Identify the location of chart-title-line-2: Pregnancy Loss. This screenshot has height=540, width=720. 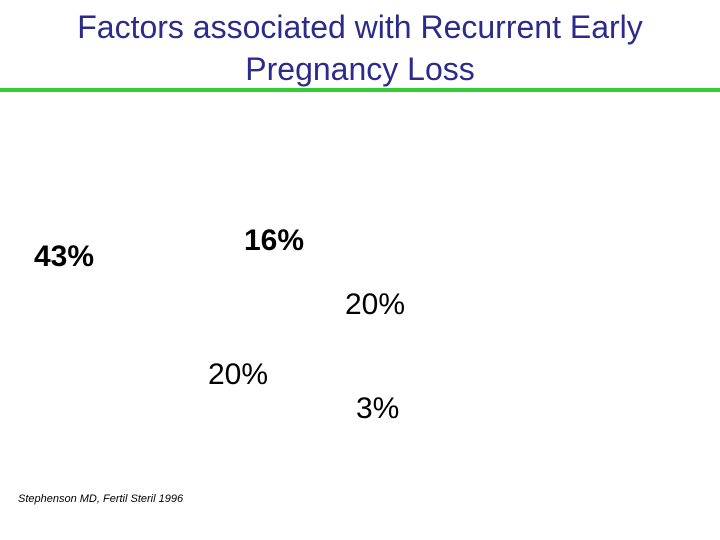
(360, 69).